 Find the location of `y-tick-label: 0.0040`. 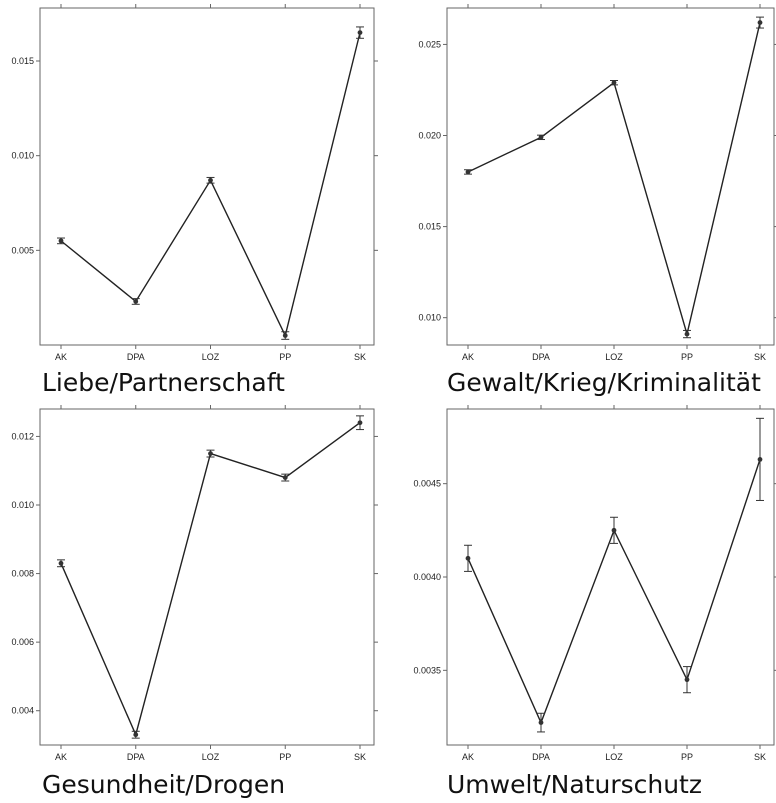

y-tick-label: 0.0040 is located at coordinates (427, 577).